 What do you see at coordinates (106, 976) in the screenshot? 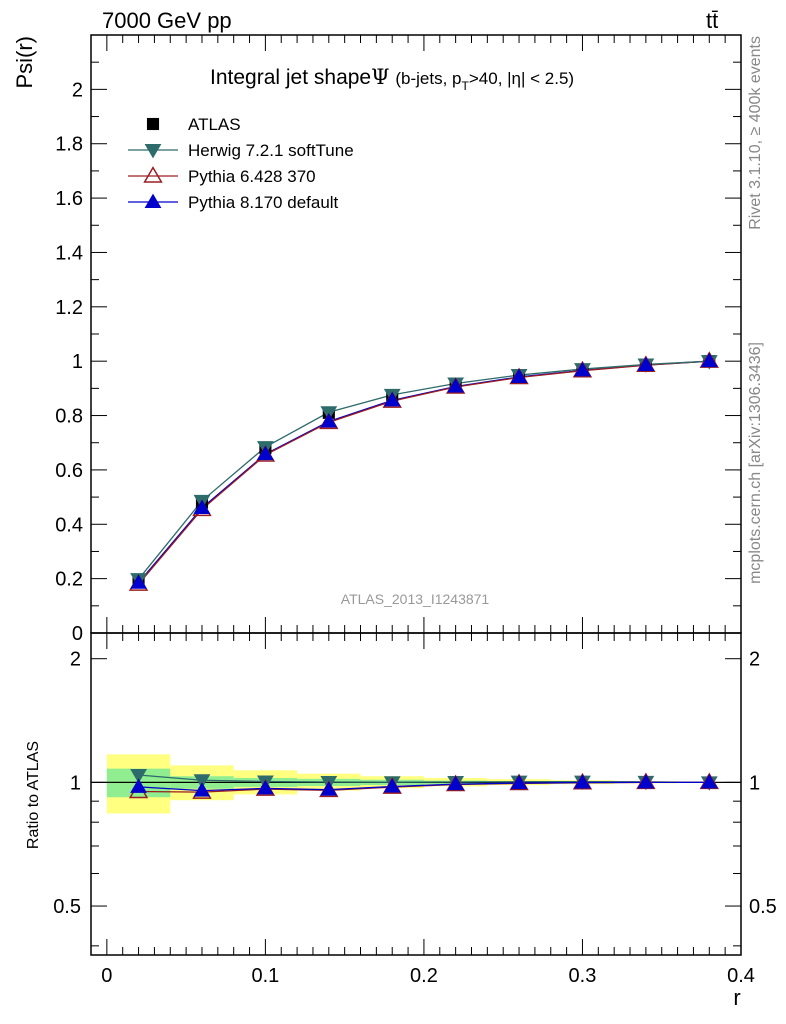
I see `x-tick-label: 0` at bounding box center [106, 976].